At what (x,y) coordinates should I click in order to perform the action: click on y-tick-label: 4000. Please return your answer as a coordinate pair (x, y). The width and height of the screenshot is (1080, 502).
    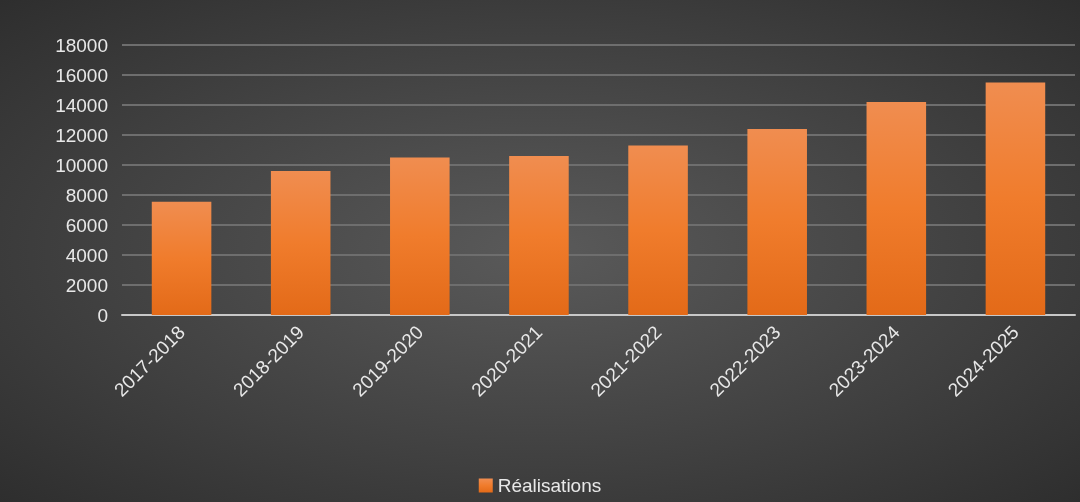
    Looking at the image, I should click on (86, 255).